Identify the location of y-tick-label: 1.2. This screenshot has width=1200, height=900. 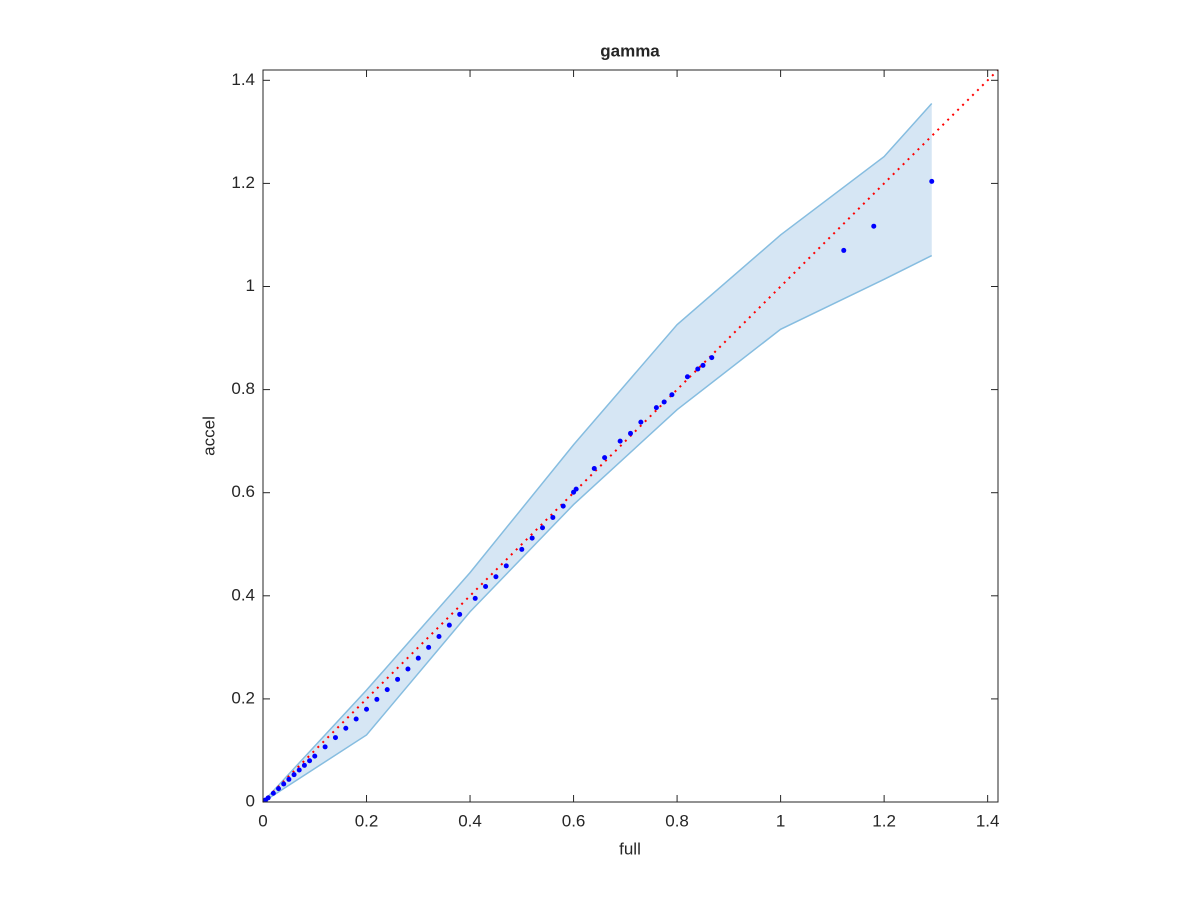
(243, 182).